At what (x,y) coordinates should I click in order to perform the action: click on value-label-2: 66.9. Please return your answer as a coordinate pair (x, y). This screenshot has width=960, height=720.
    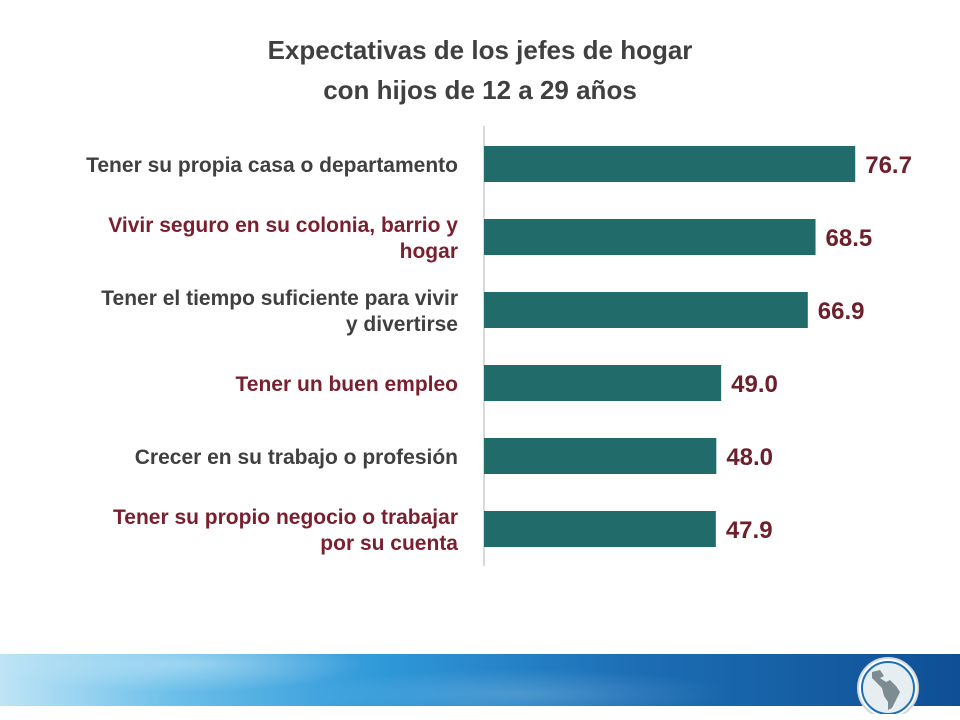
    Looking at the image, I should click on (841, 311).